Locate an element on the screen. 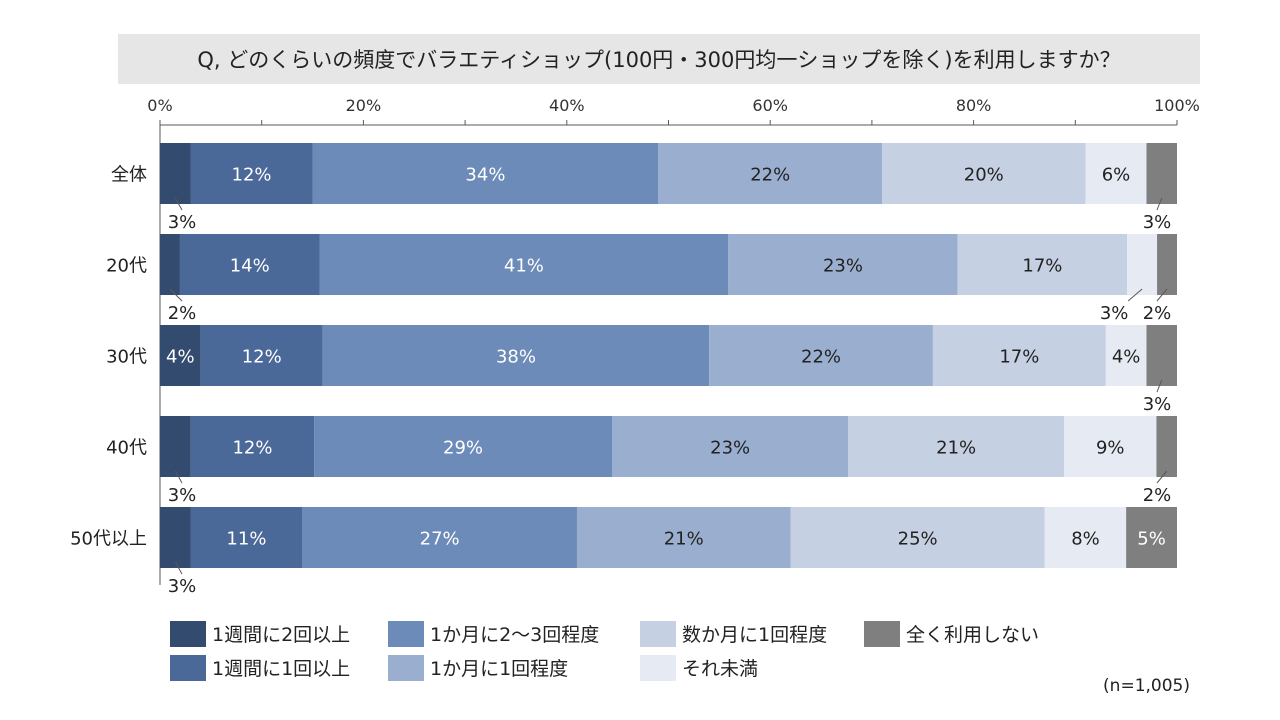 Image resolution: width=1280 pixels, height=720 pixels. data-label: 25% is located at coordinates (918, 539).